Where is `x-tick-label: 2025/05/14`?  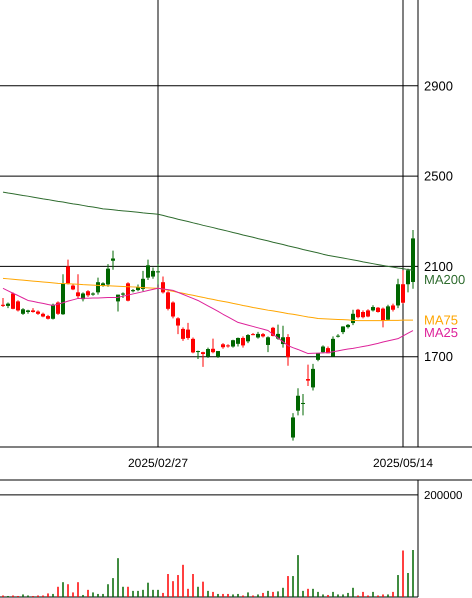
x-tick-label: 2025/05/14 is located at coordinates (403, 463).